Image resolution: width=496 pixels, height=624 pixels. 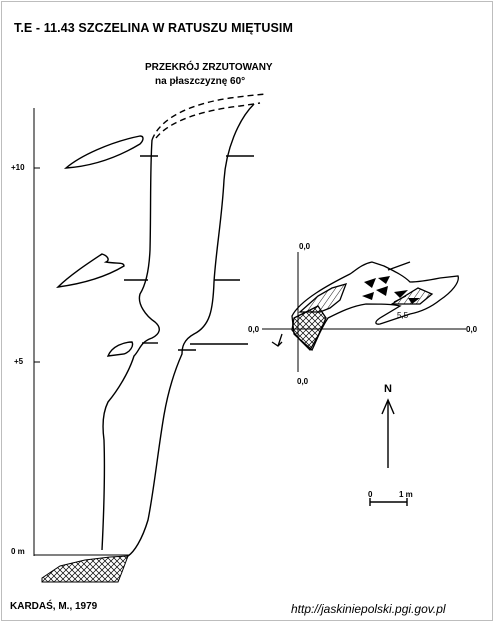 What do you see at coordinates (209, 67) in the screenshot?
I see `projection-label: PRZEKRÓJ ZRZUTOWANY` at bounding box center [209, 67].